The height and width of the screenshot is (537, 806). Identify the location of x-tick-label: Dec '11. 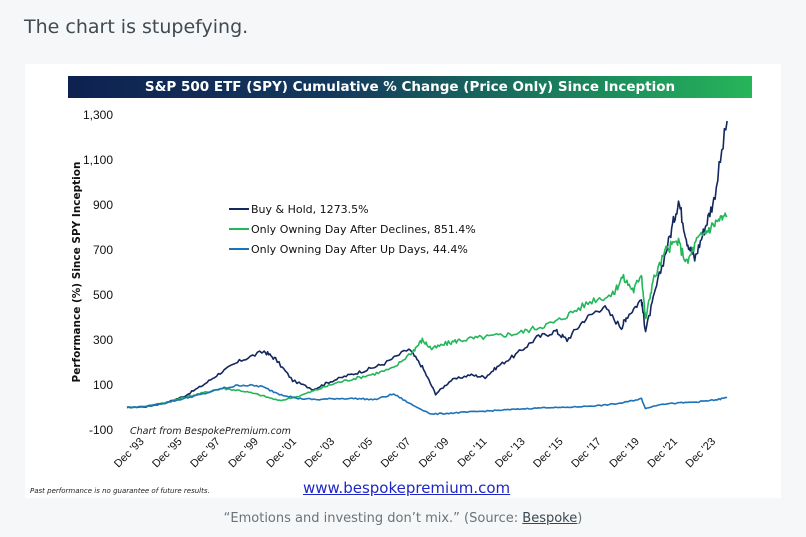
(473, 453).